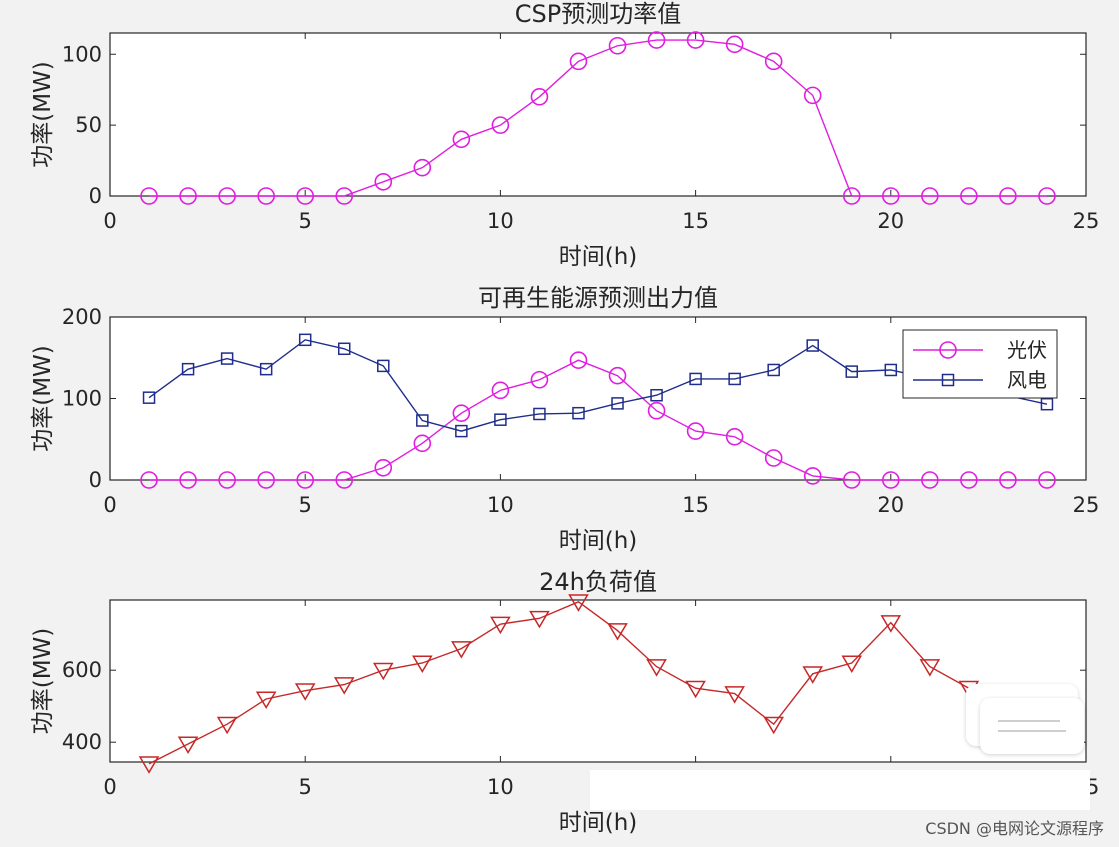 This screenshot has width=1119, height=847. I want to click on y-tick-label: 600, so click(82, 670).